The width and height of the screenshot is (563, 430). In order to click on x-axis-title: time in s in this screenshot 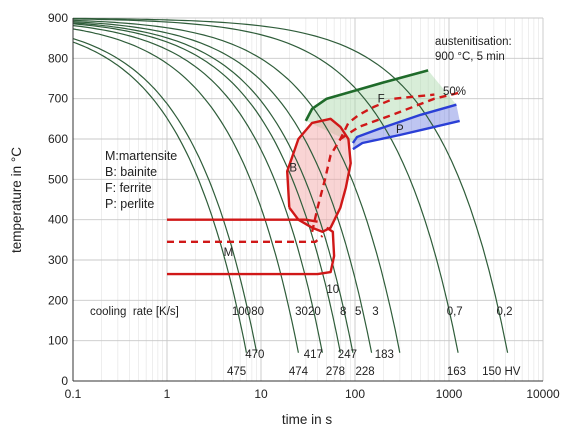, I will do `click(307, 419)`.